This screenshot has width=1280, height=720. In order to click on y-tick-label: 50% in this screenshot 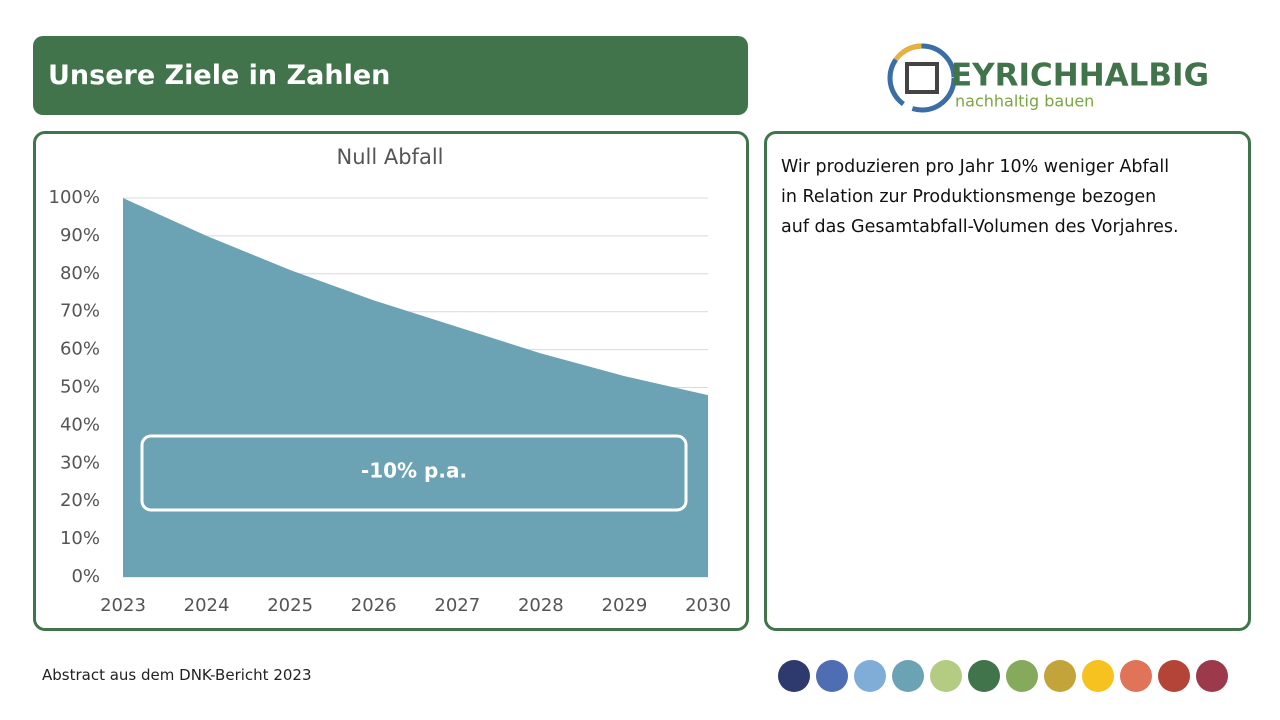, I will do `click(80, 387)`.